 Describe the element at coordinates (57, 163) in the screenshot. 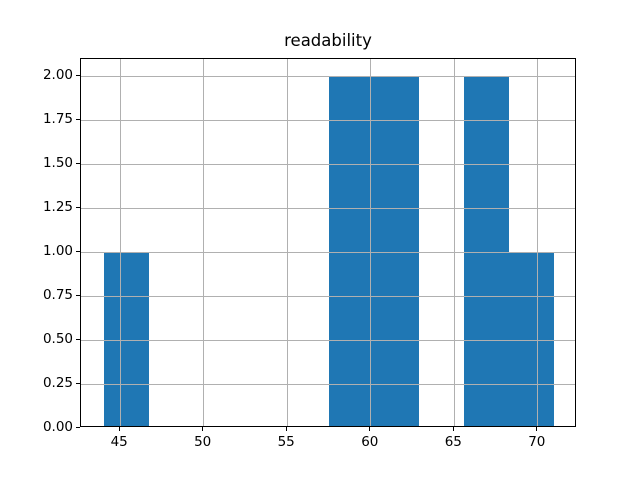

I see `y-tick-label: 1.50` at that location.